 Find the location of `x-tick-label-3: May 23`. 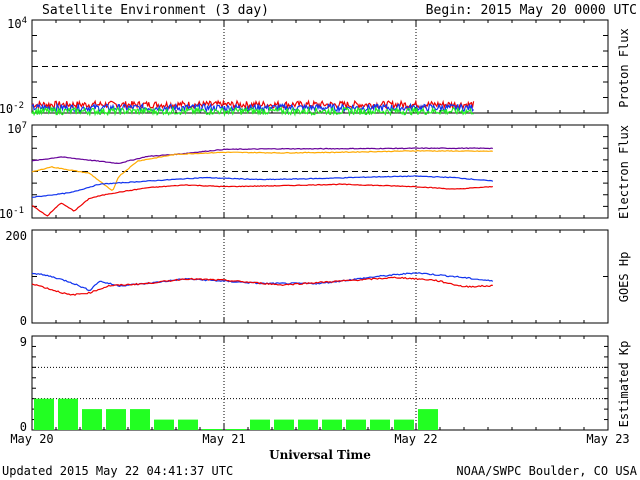

x-tick-label-3: May 23 is located at coordinates (607, 439).